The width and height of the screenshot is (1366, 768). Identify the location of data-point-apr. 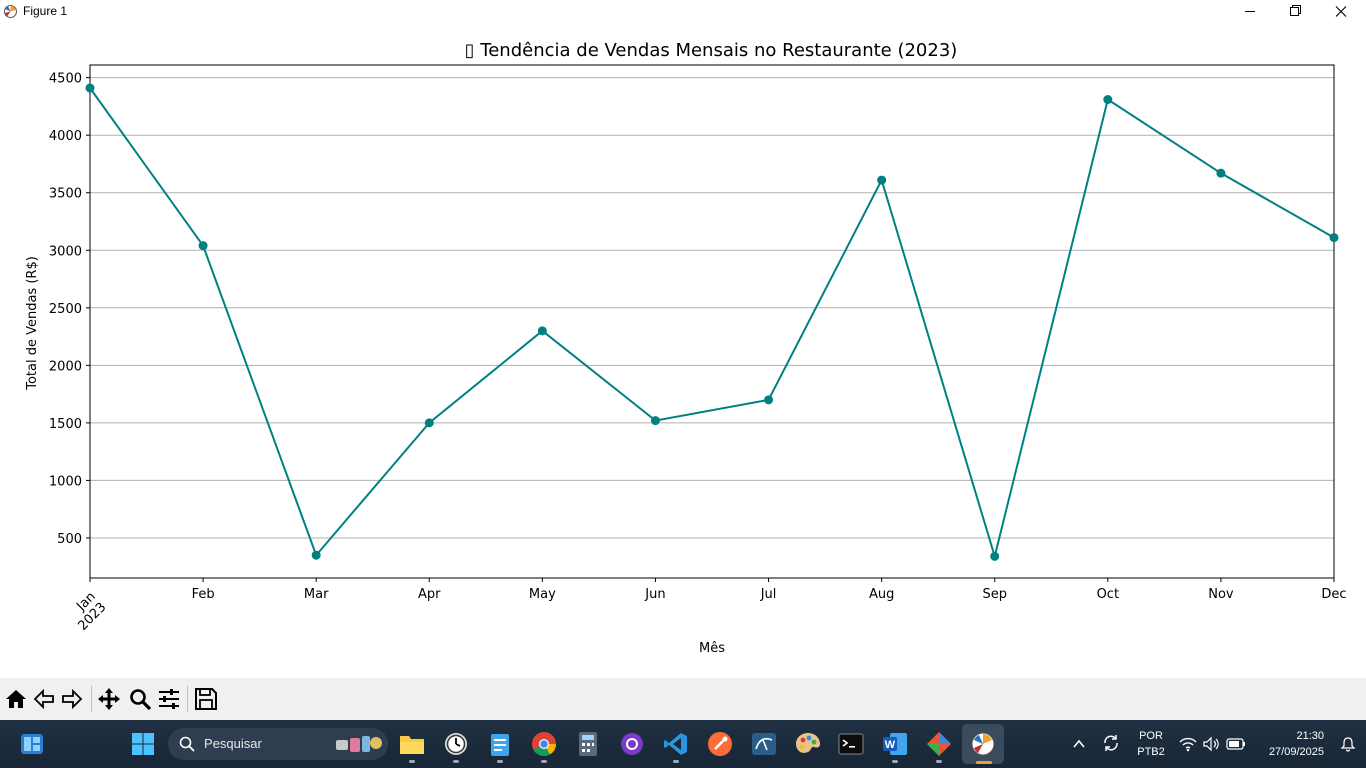
(429, 423).